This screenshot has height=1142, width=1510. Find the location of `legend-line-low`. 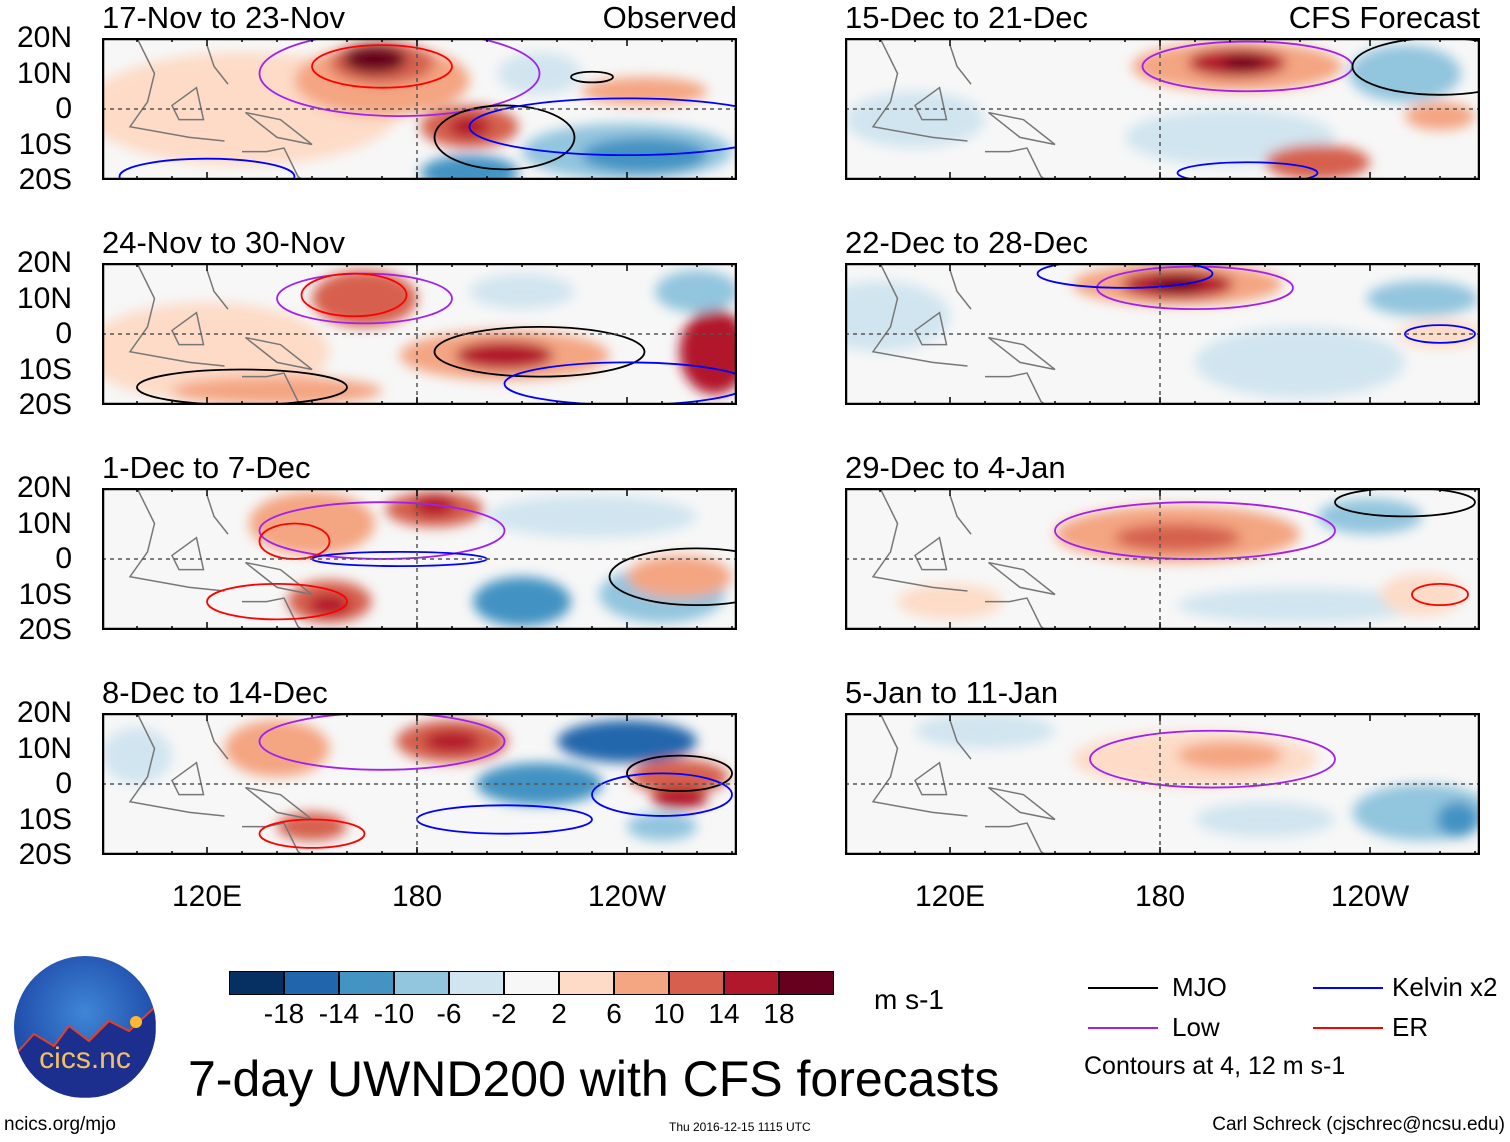

legend-line-low is located at coordinates (1123, 1028).